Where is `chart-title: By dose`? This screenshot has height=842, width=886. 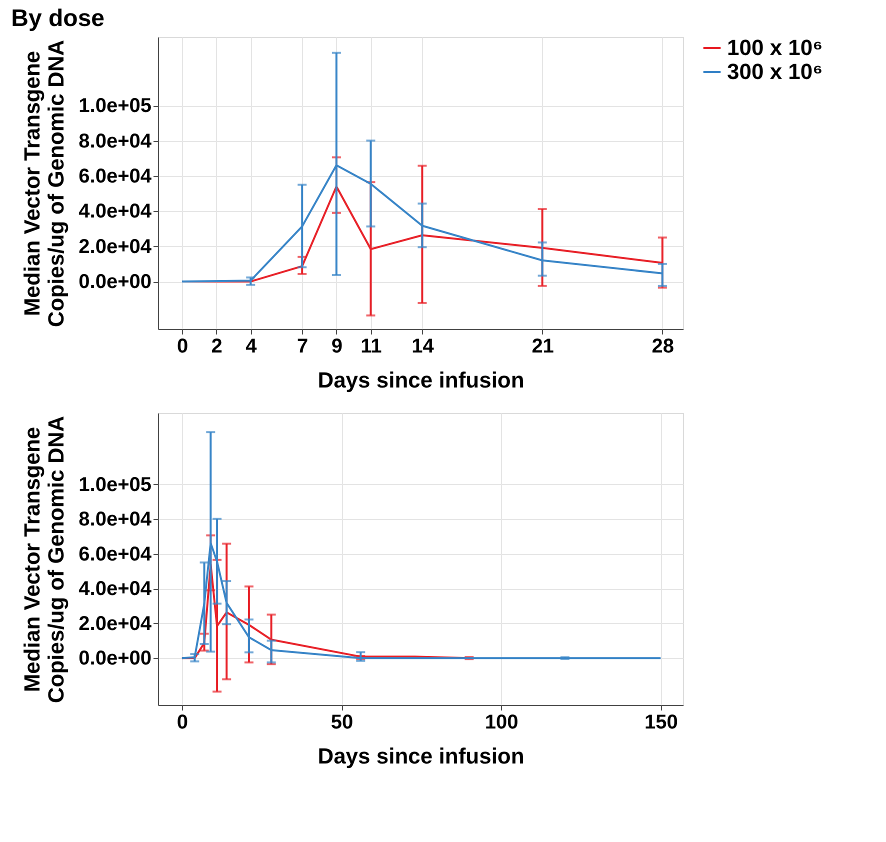 chart-title: By dose is located at coordinates (58, 18).